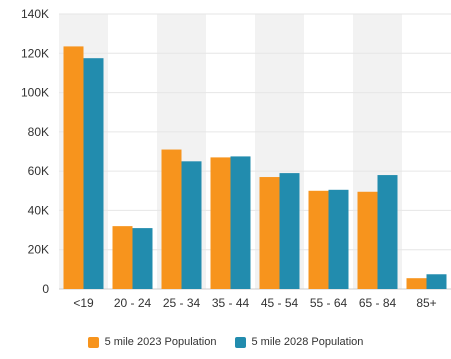  Describe the element at coordinates (182, 303) in the screenshot. I see `x-tick-label: 25 - 34` at that location.